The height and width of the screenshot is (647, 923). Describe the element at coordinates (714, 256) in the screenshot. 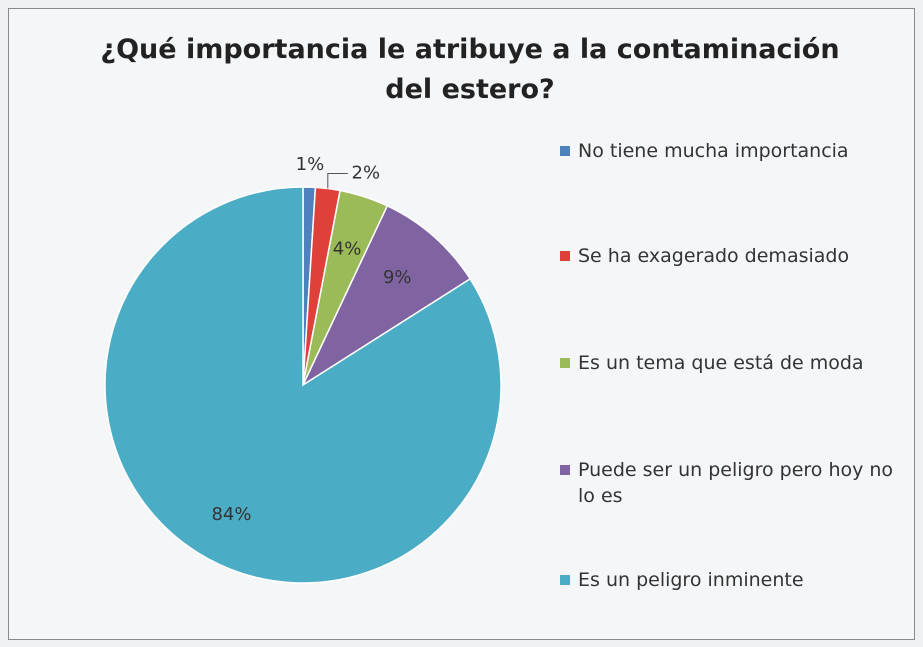

I see `legend-label: Se ha exagerado demasiado` at that location.